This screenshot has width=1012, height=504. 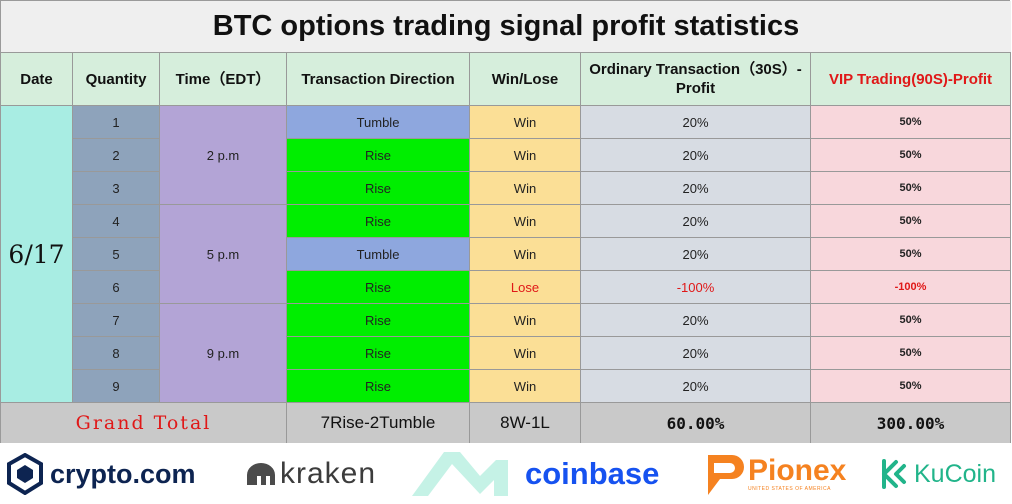 What do you see at coordinates (223, 254) in the screenshot?
I see `time-slot-2: 5 p.m` at bounding box center [223, 254].